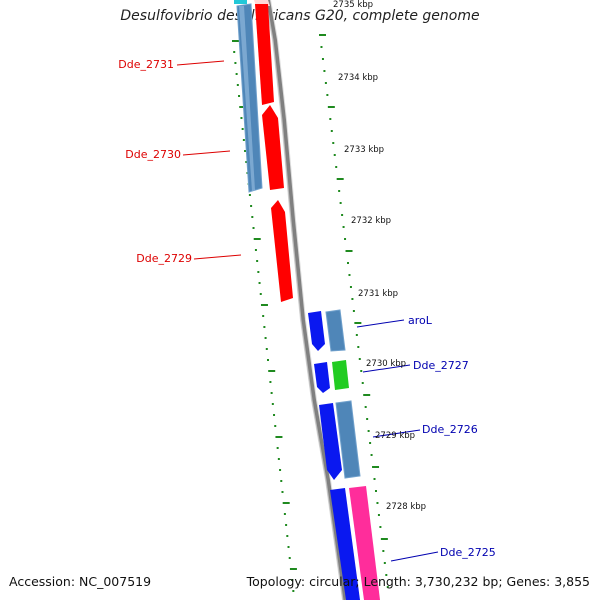 This screenshot has width=600, height=600. I want to click on ruler-label: 2733 kbp, so click(364, 150).